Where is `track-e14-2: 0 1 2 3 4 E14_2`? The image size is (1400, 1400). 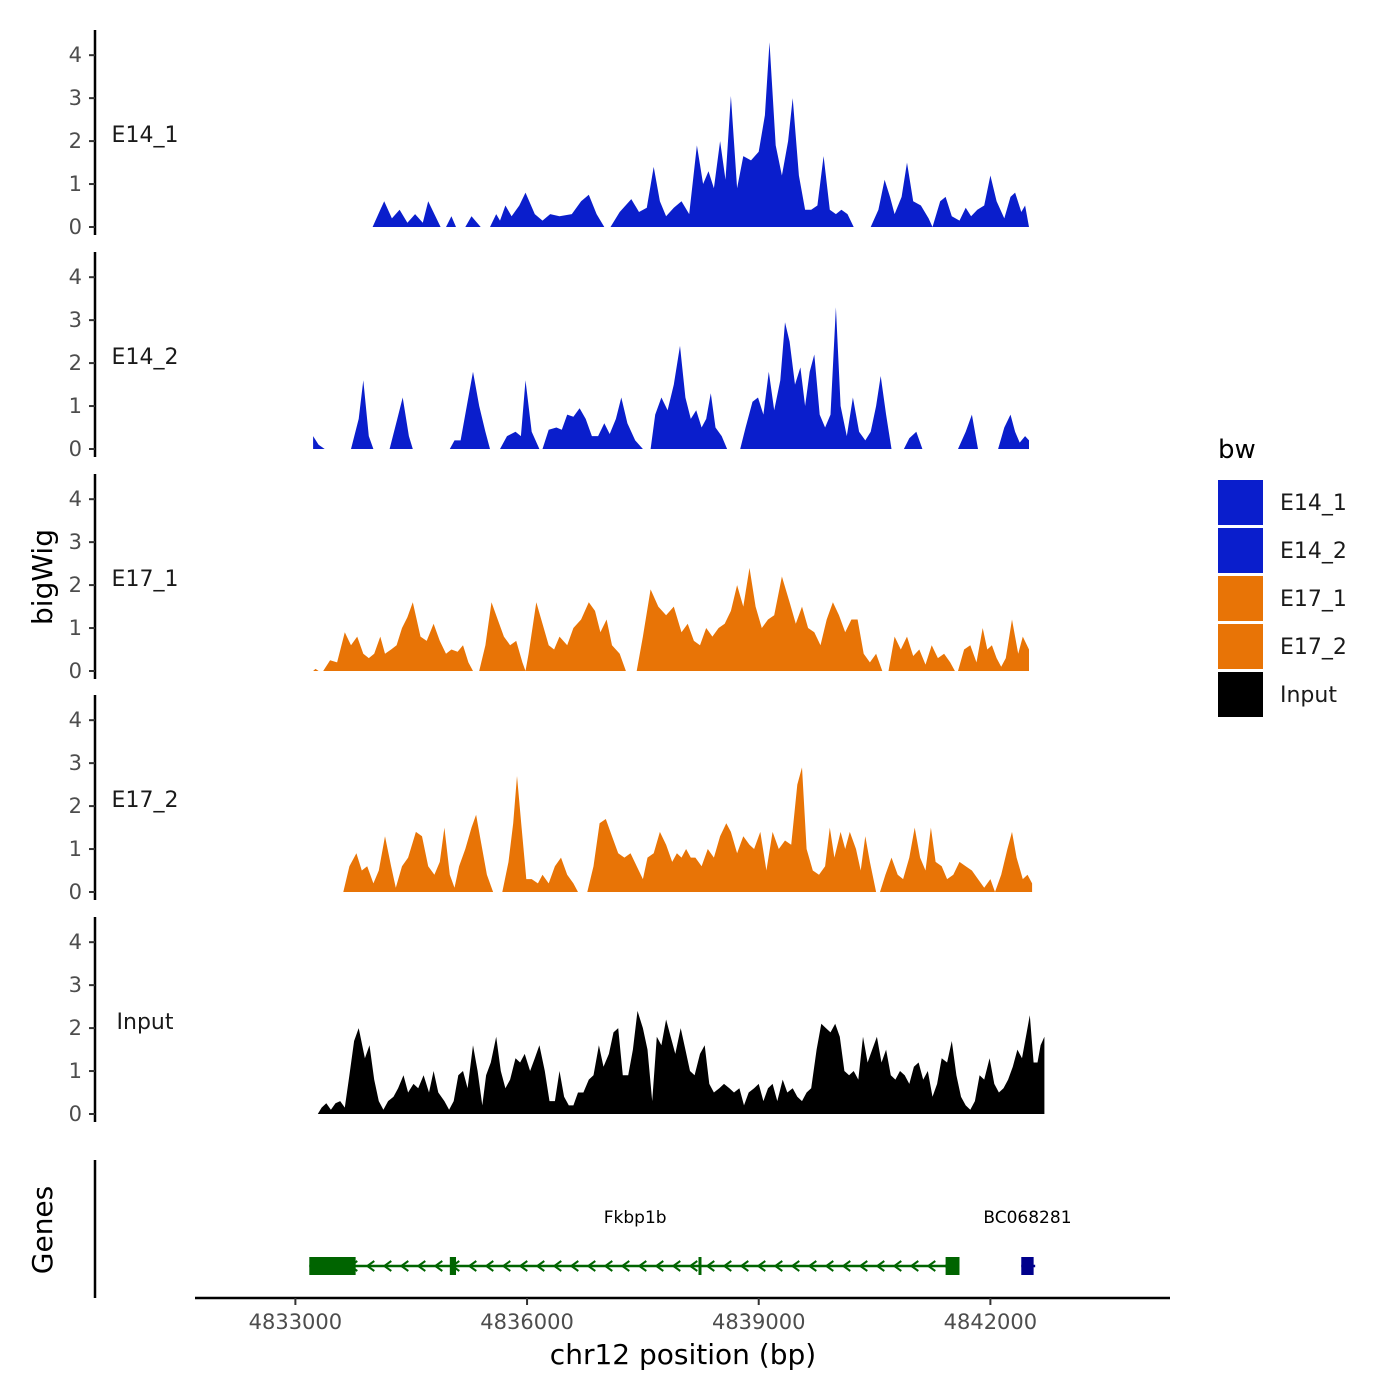 track-e14-2: 0 1 2 3 4 E14_2 is located at coordinates (549, 356).